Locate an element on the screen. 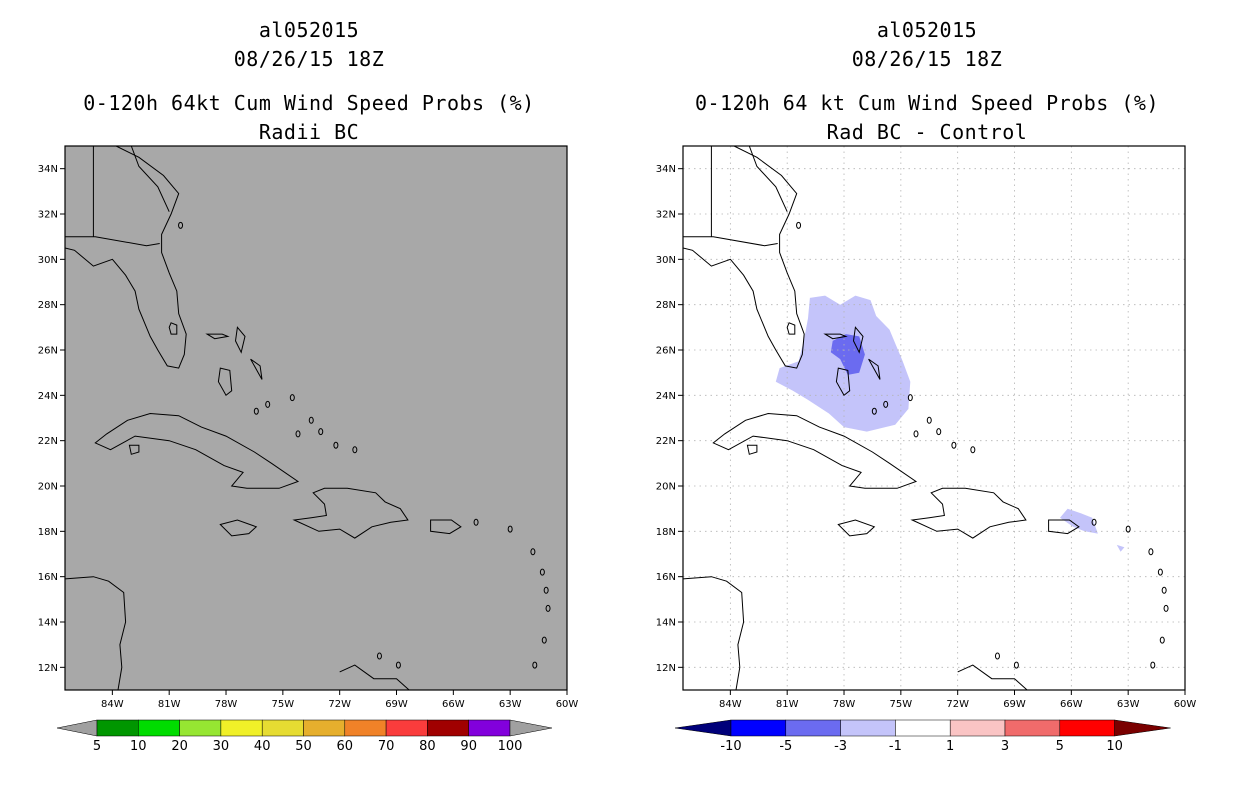 This screenshot has width=1236, height=800. diff-region-bahamas-core is located at coordinates (847, 354).